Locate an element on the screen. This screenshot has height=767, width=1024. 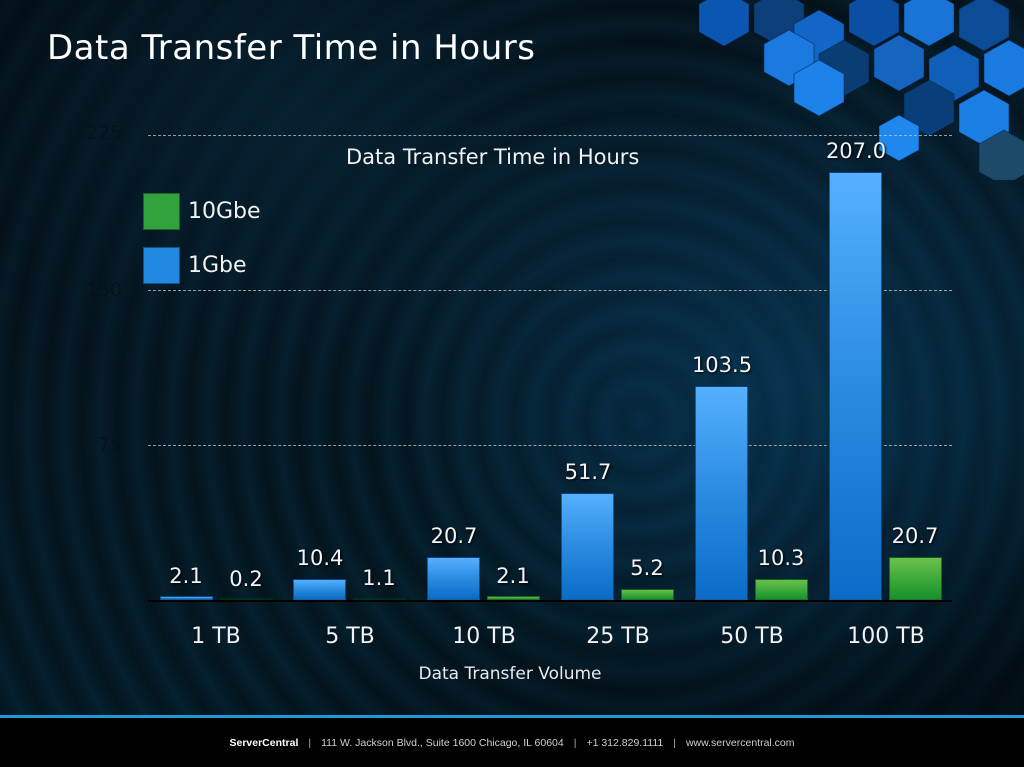
bar-1gbe-25tb is located at coordinates (587, 546).